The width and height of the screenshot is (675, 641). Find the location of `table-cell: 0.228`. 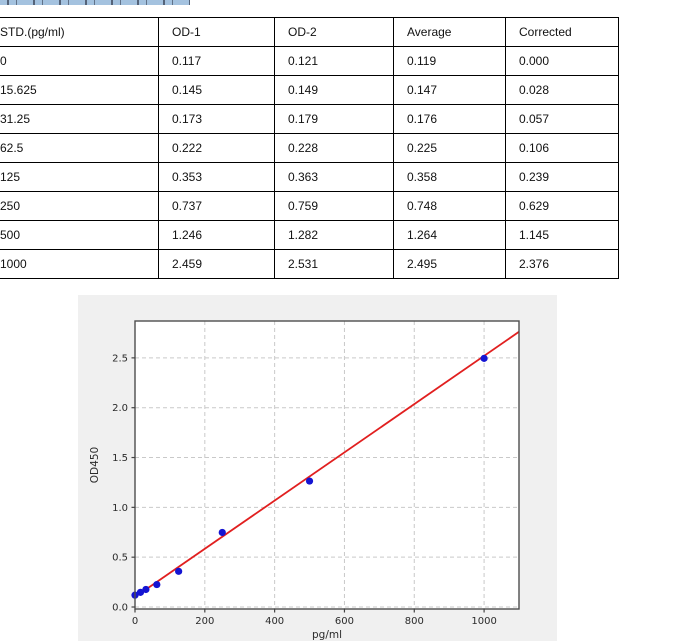

table-cell: 0.228 is located at coordinates (334, 148).